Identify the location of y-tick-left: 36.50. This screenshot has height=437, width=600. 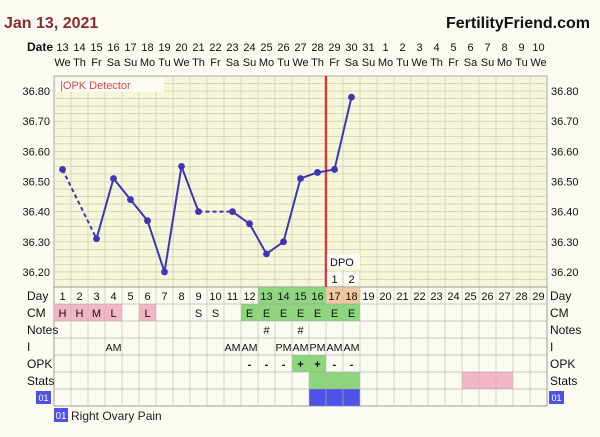
(36, 183).